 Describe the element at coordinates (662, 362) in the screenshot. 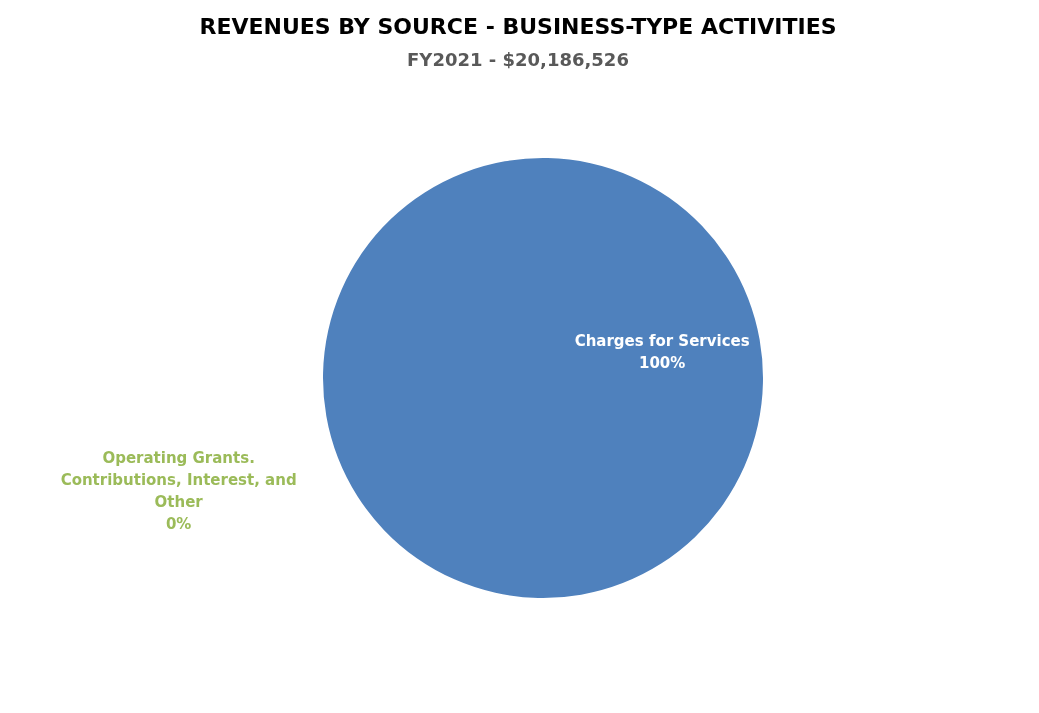

I see `data-label: 100%` at that location.